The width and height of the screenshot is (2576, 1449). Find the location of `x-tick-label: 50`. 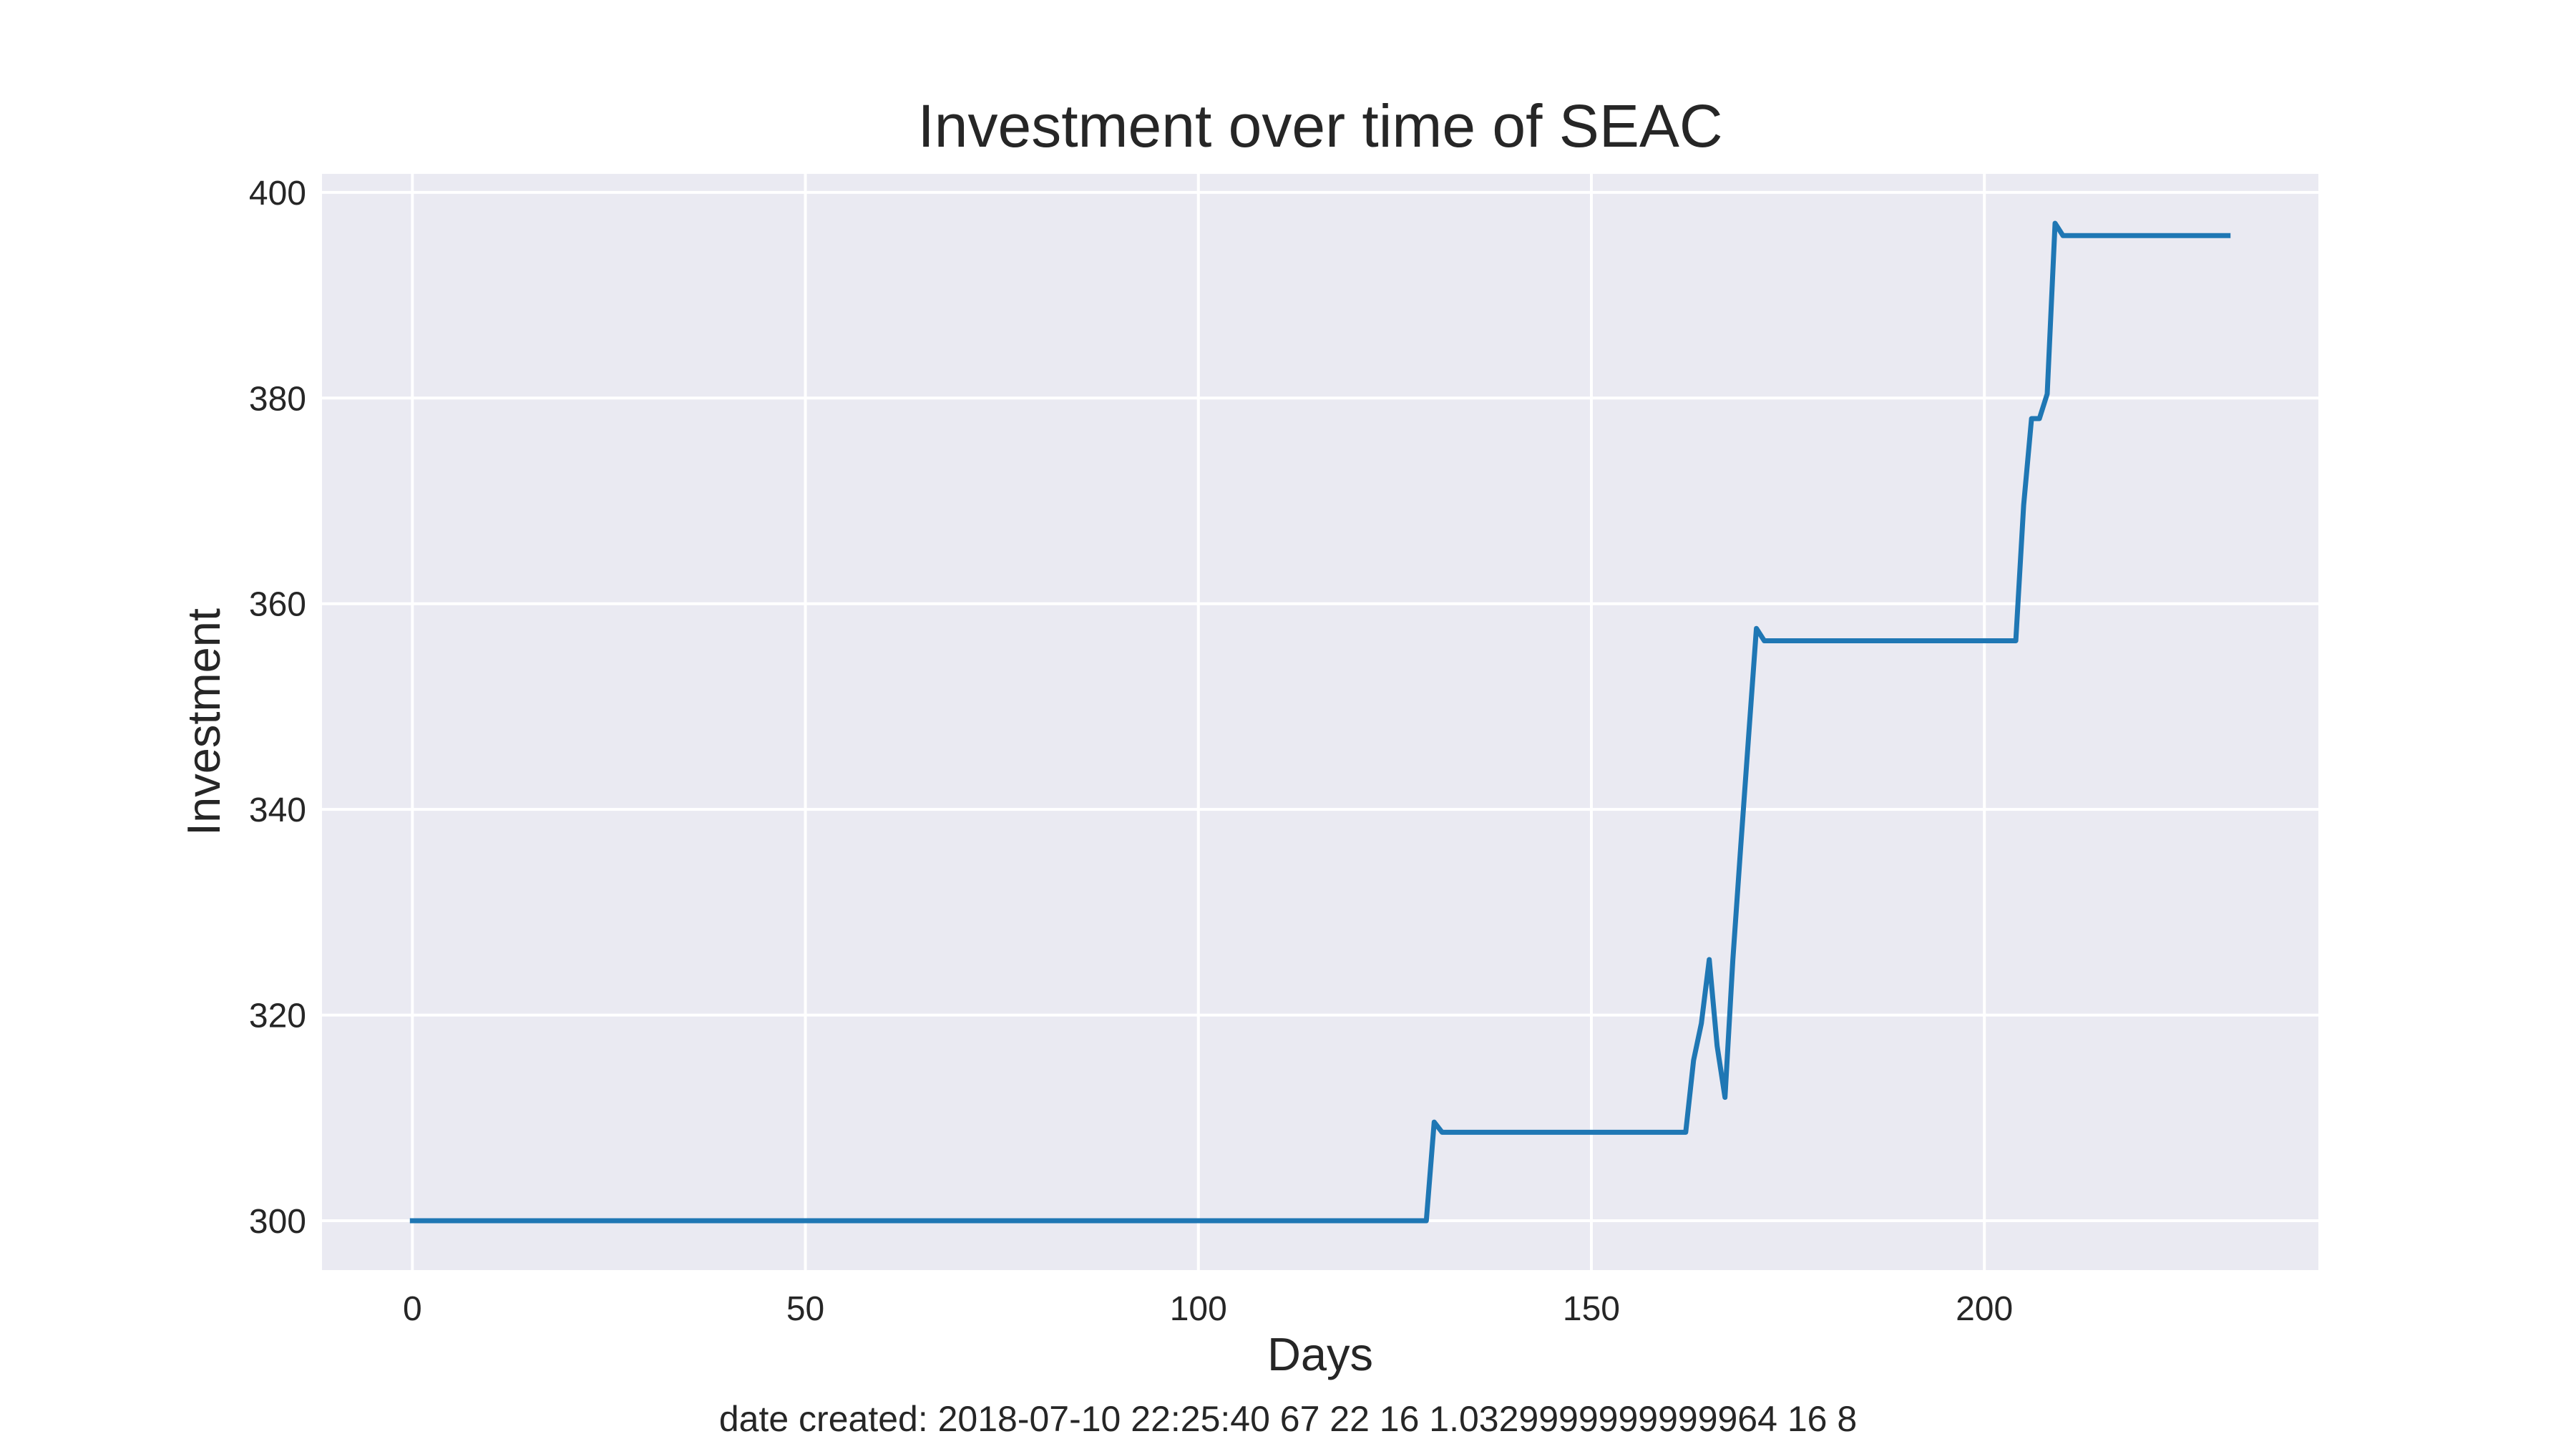

x-tick-label: 50 is located at coordinates (805, 1309).